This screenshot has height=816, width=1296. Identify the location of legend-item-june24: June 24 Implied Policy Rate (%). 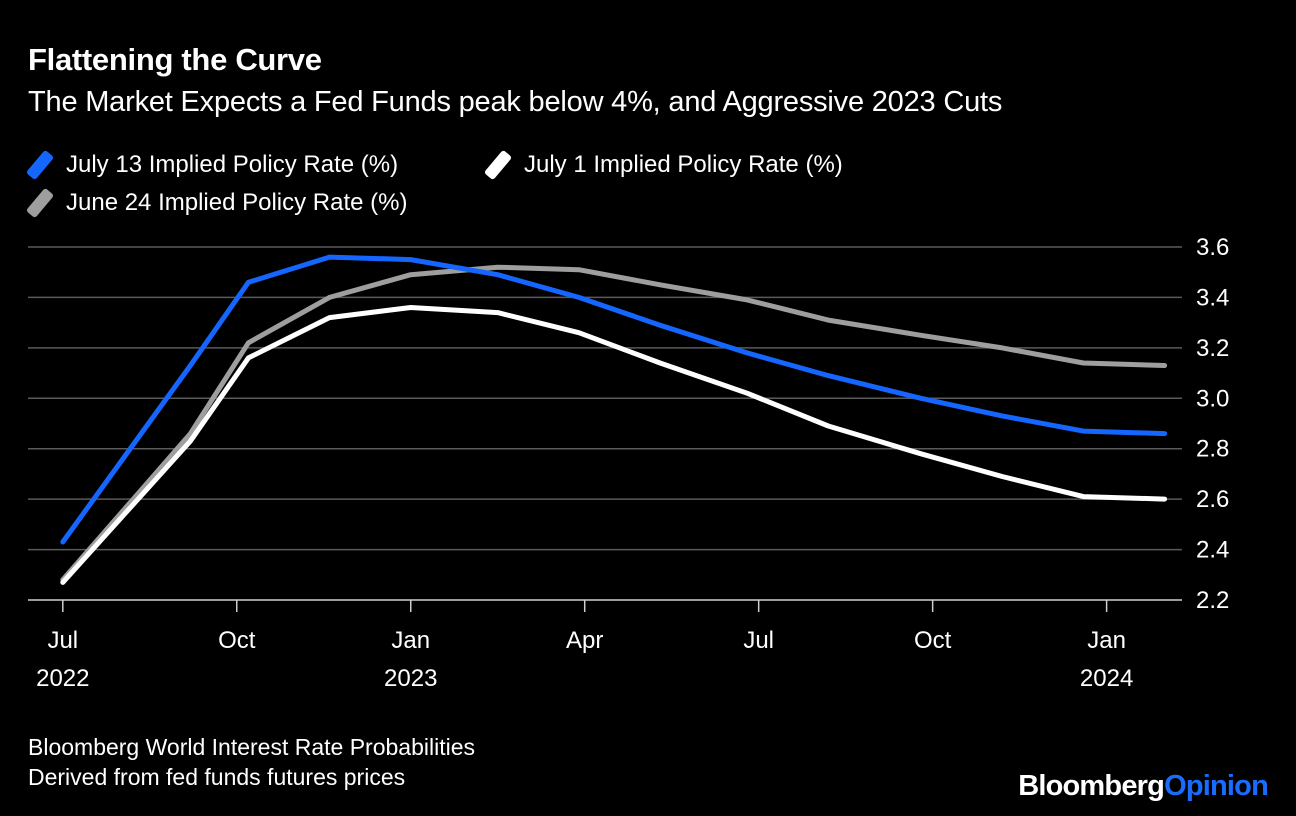
(216, 203).